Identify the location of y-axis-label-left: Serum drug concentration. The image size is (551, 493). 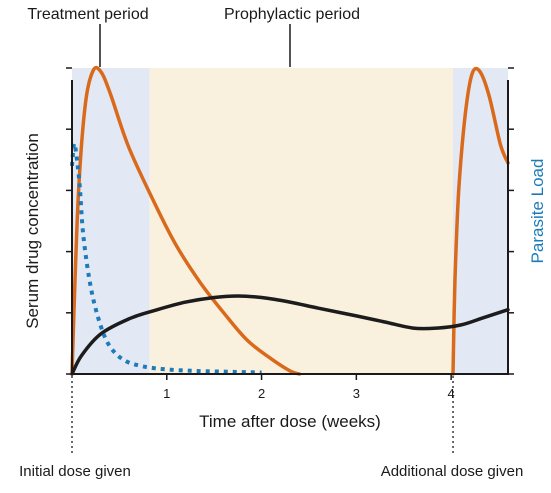
(32, 231).